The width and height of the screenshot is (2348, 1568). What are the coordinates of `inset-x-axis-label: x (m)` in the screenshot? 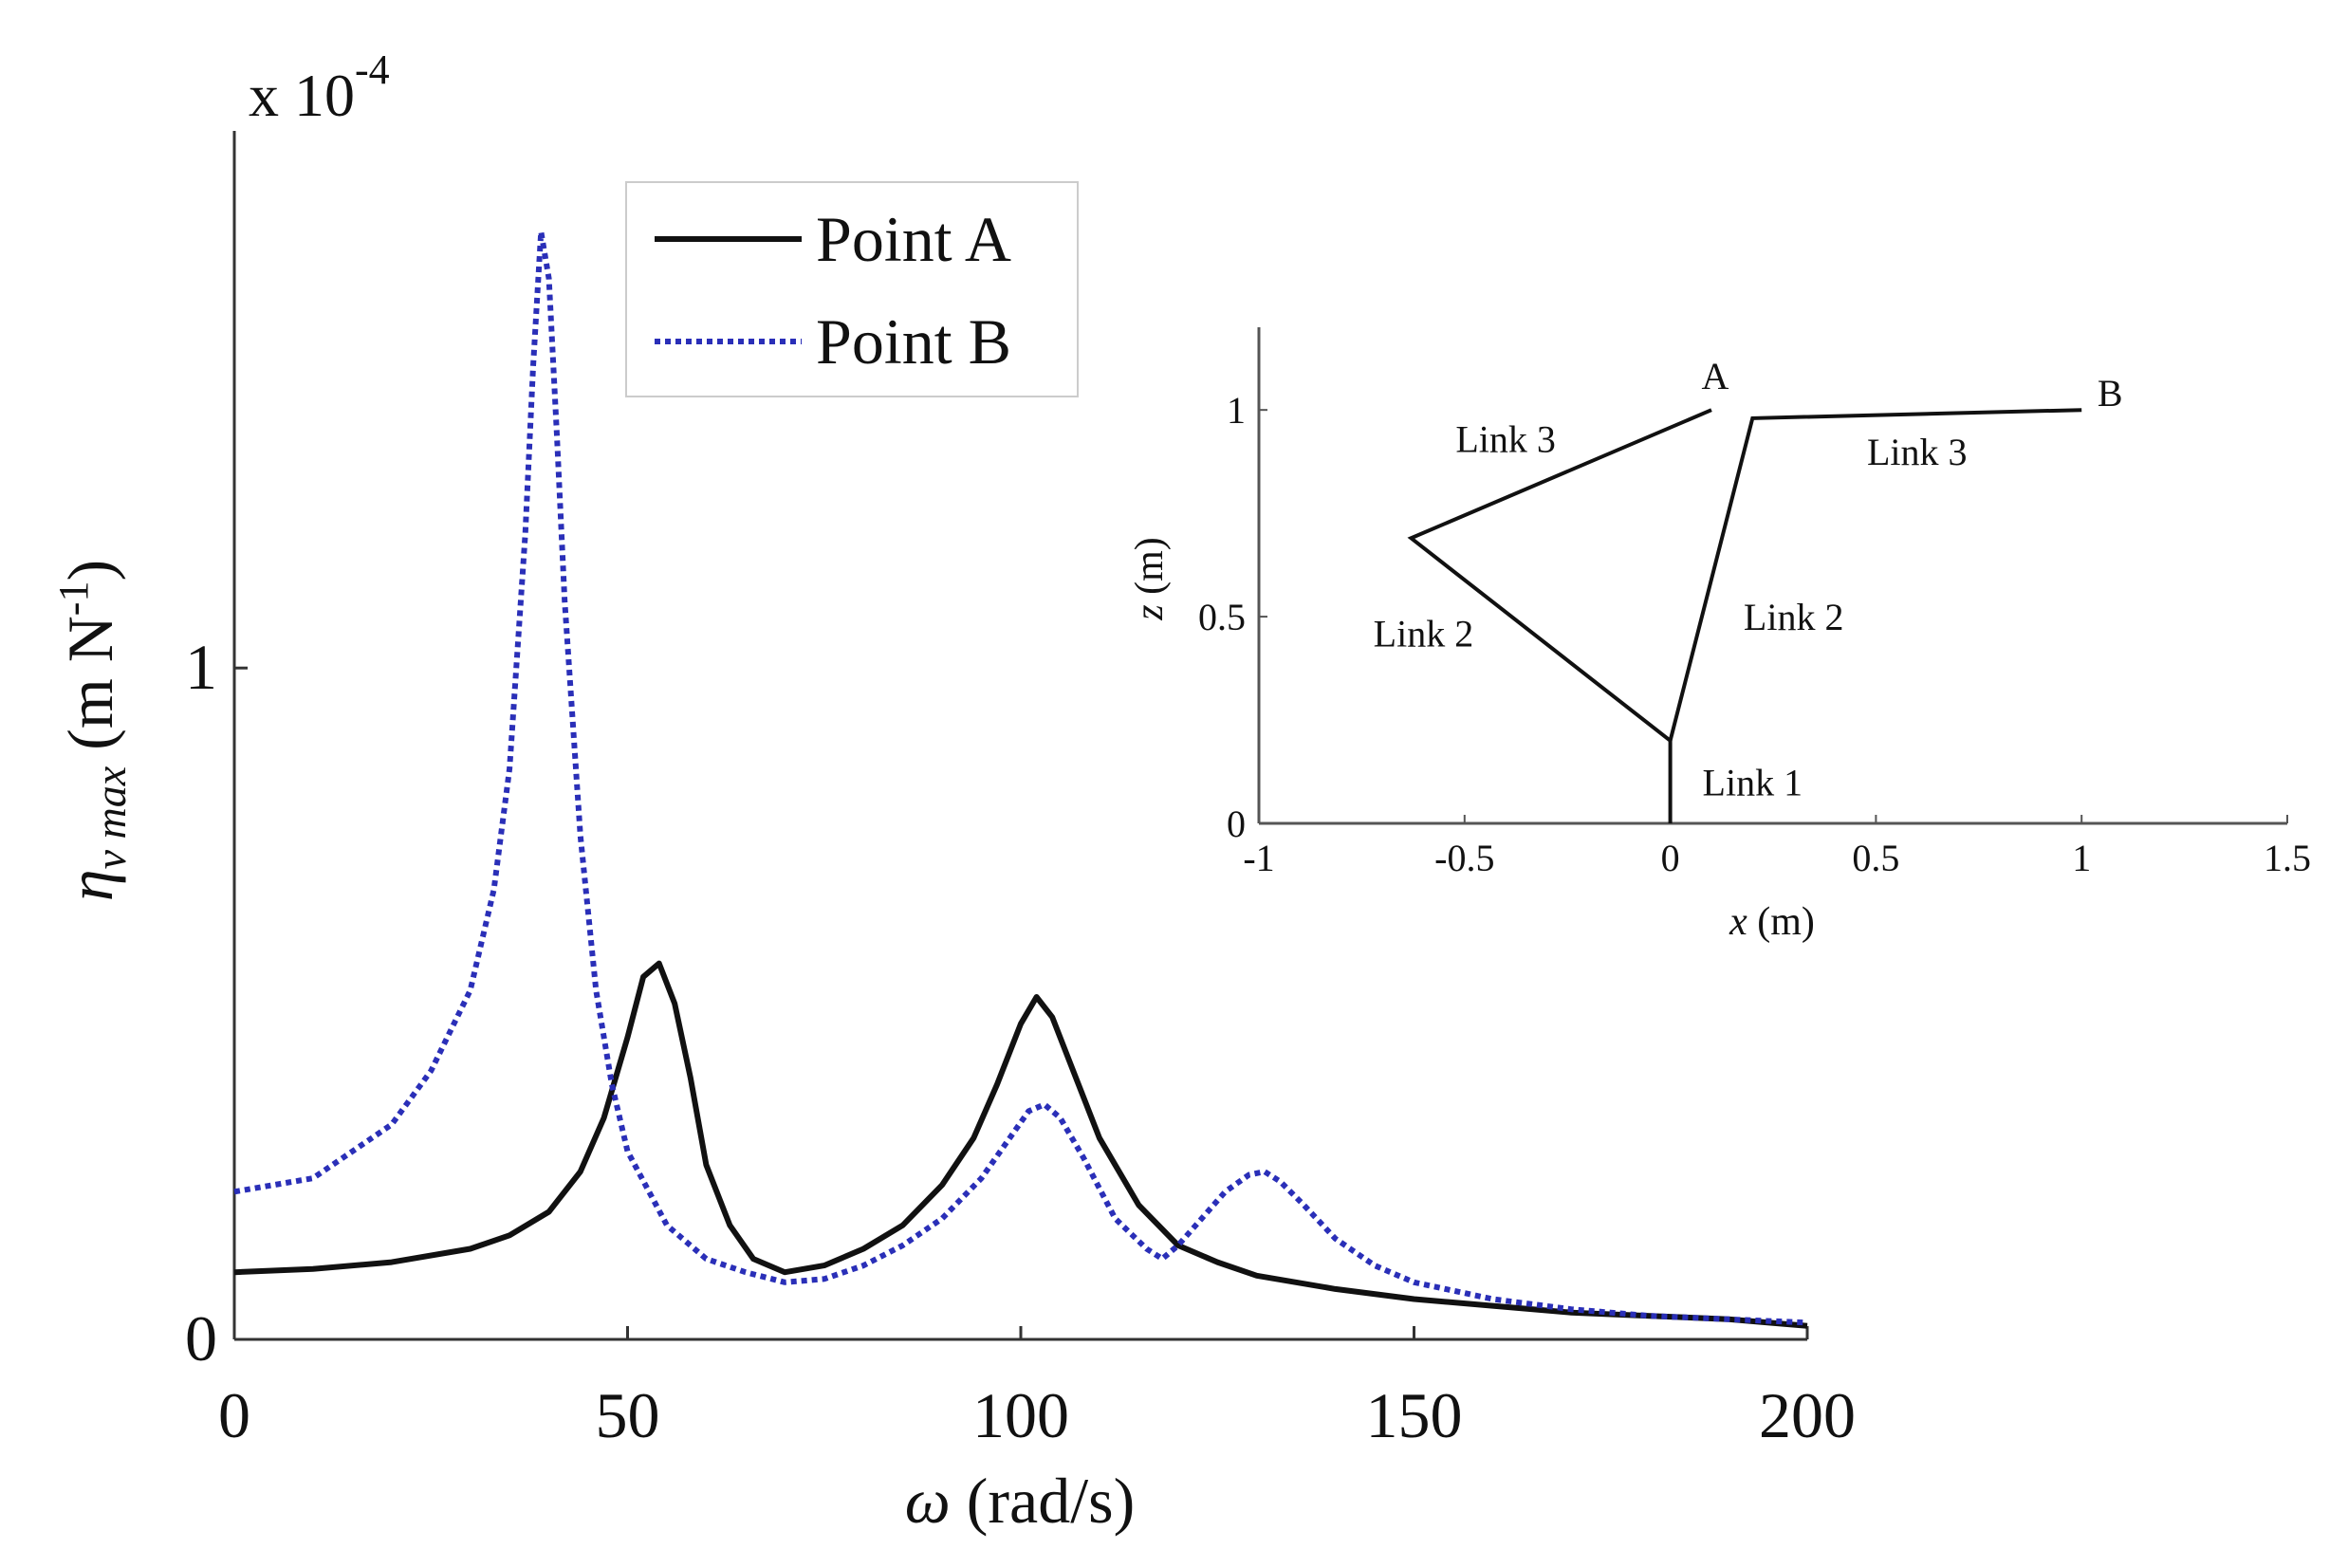 It's located at (1772, 922).